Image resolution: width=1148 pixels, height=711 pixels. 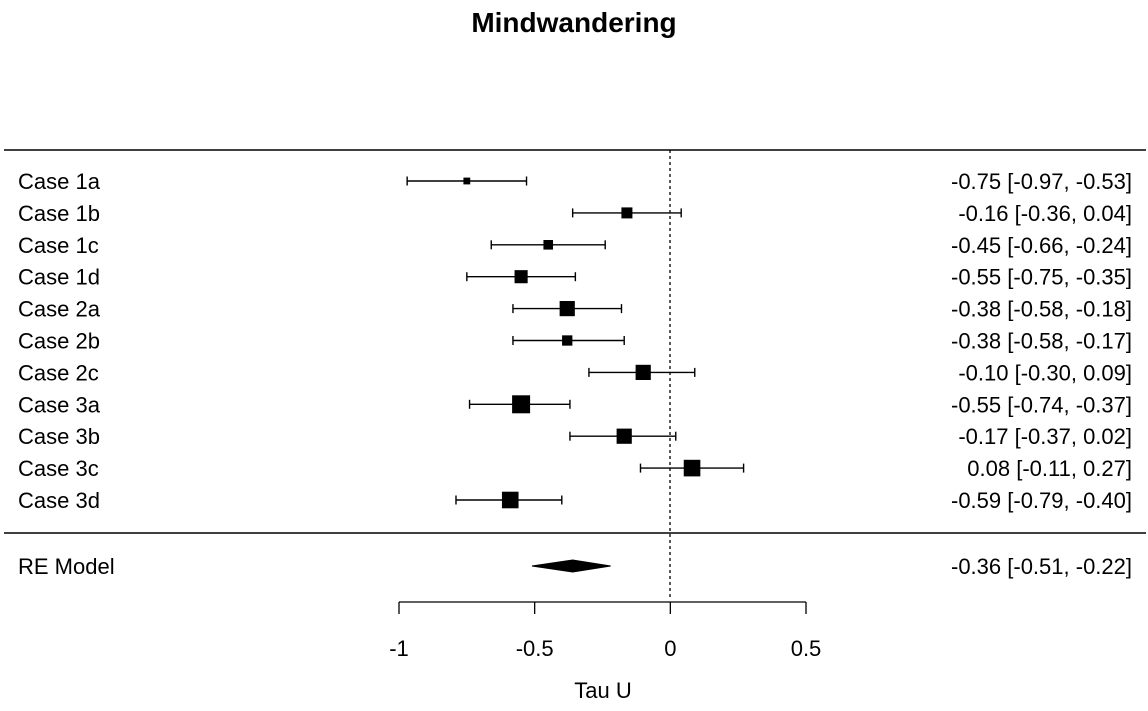 I want to click on study-9-point-estimate, so click(x=624, y=436).